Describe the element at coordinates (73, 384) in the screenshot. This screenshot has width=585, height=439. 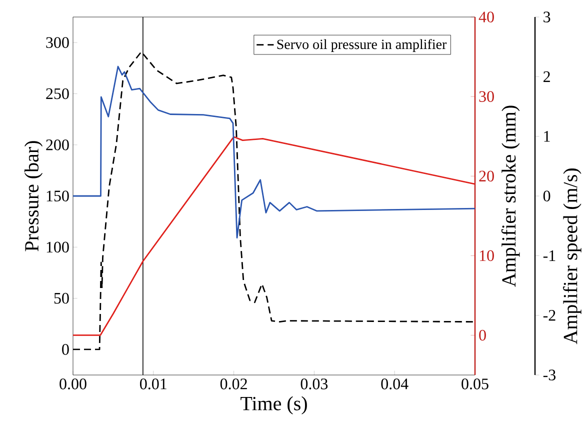
I see `x-tick-label: 0.00` at that location.